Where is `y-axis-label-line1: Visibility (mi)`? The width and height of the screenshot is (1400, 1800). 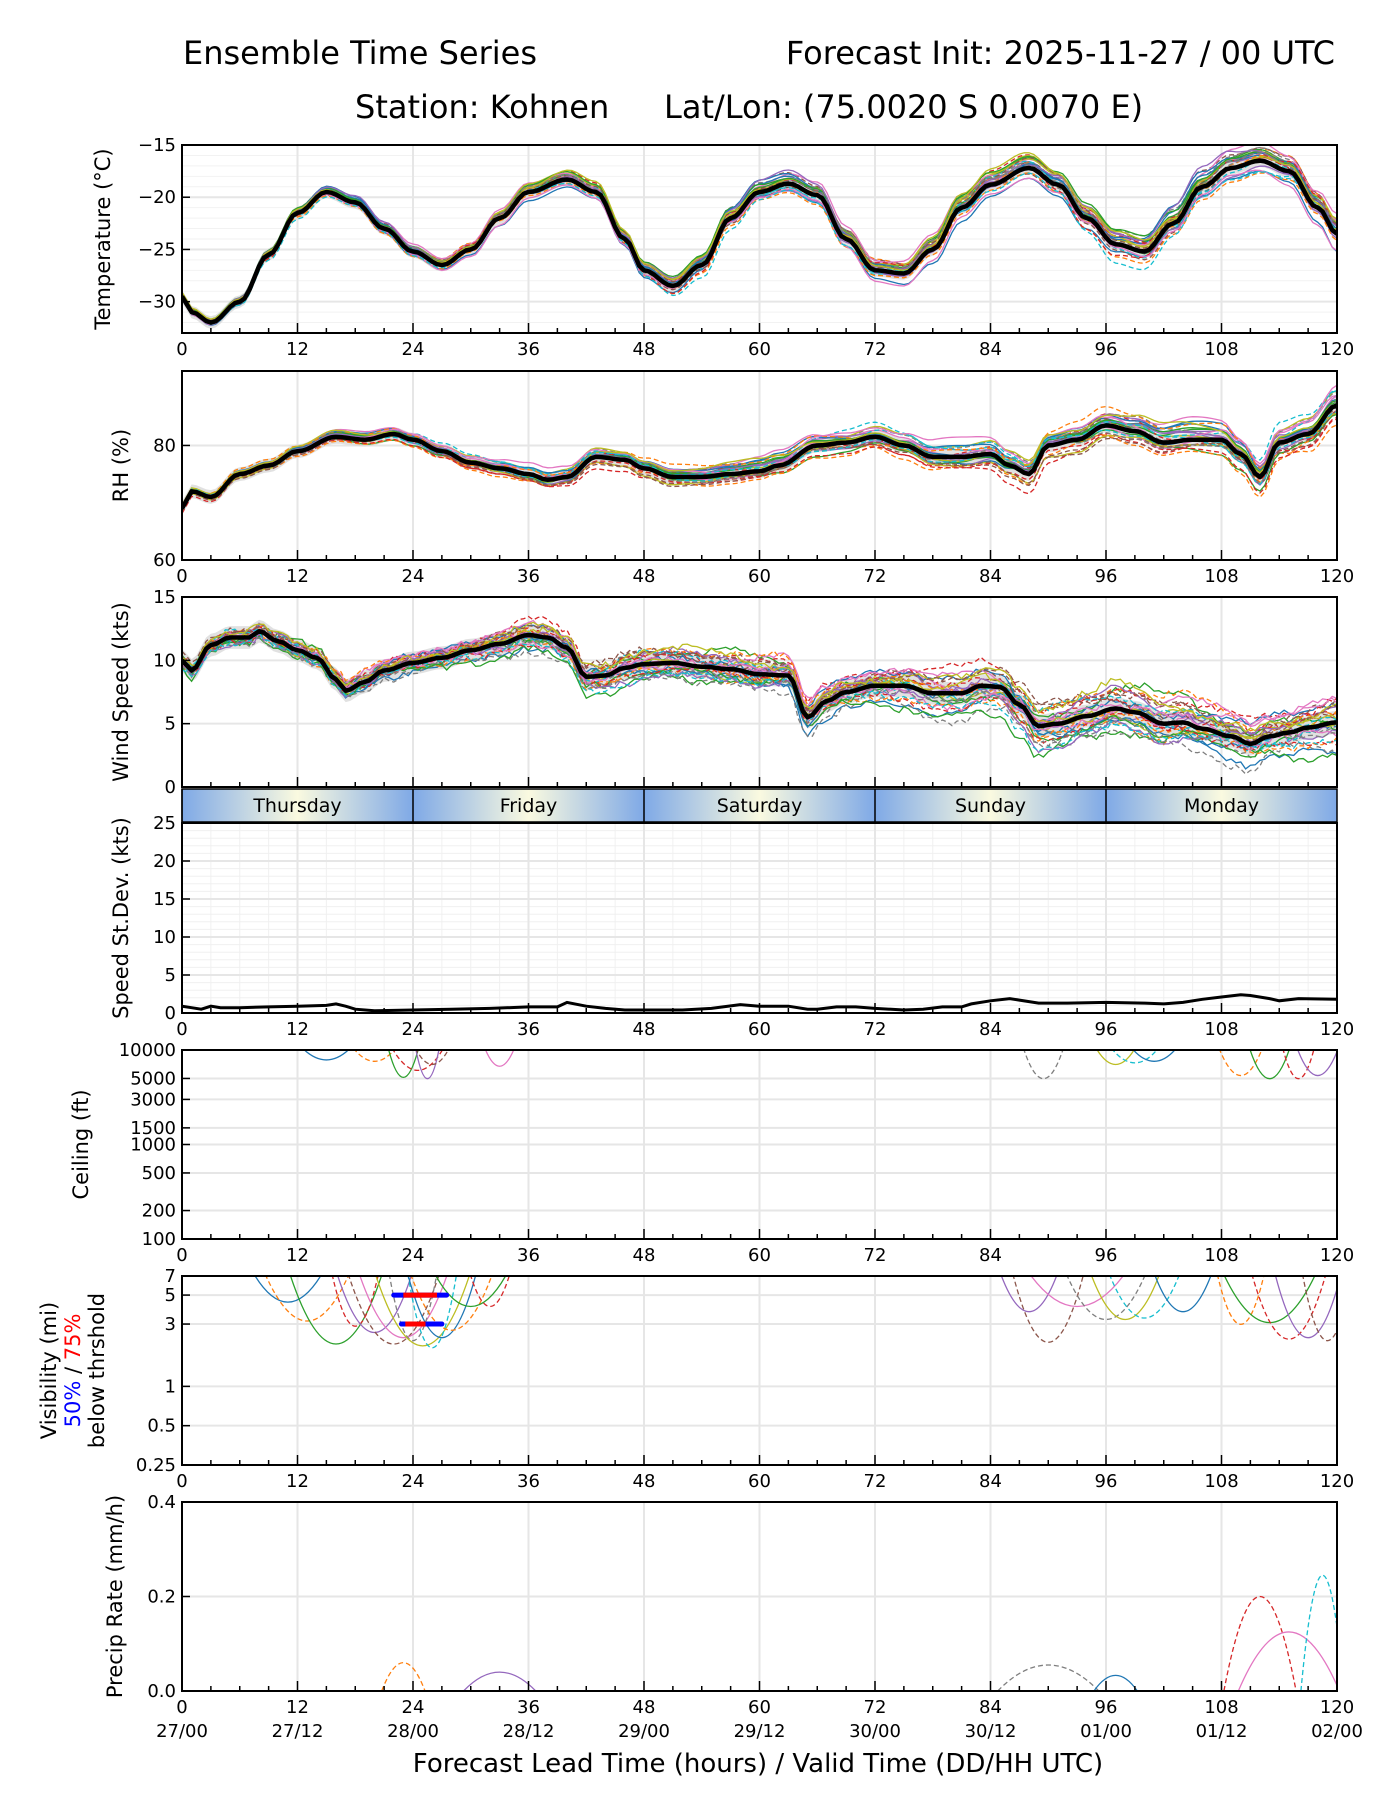 y-axis-label-line1: Visibility (mi) is located at coordinates (49, 1370).